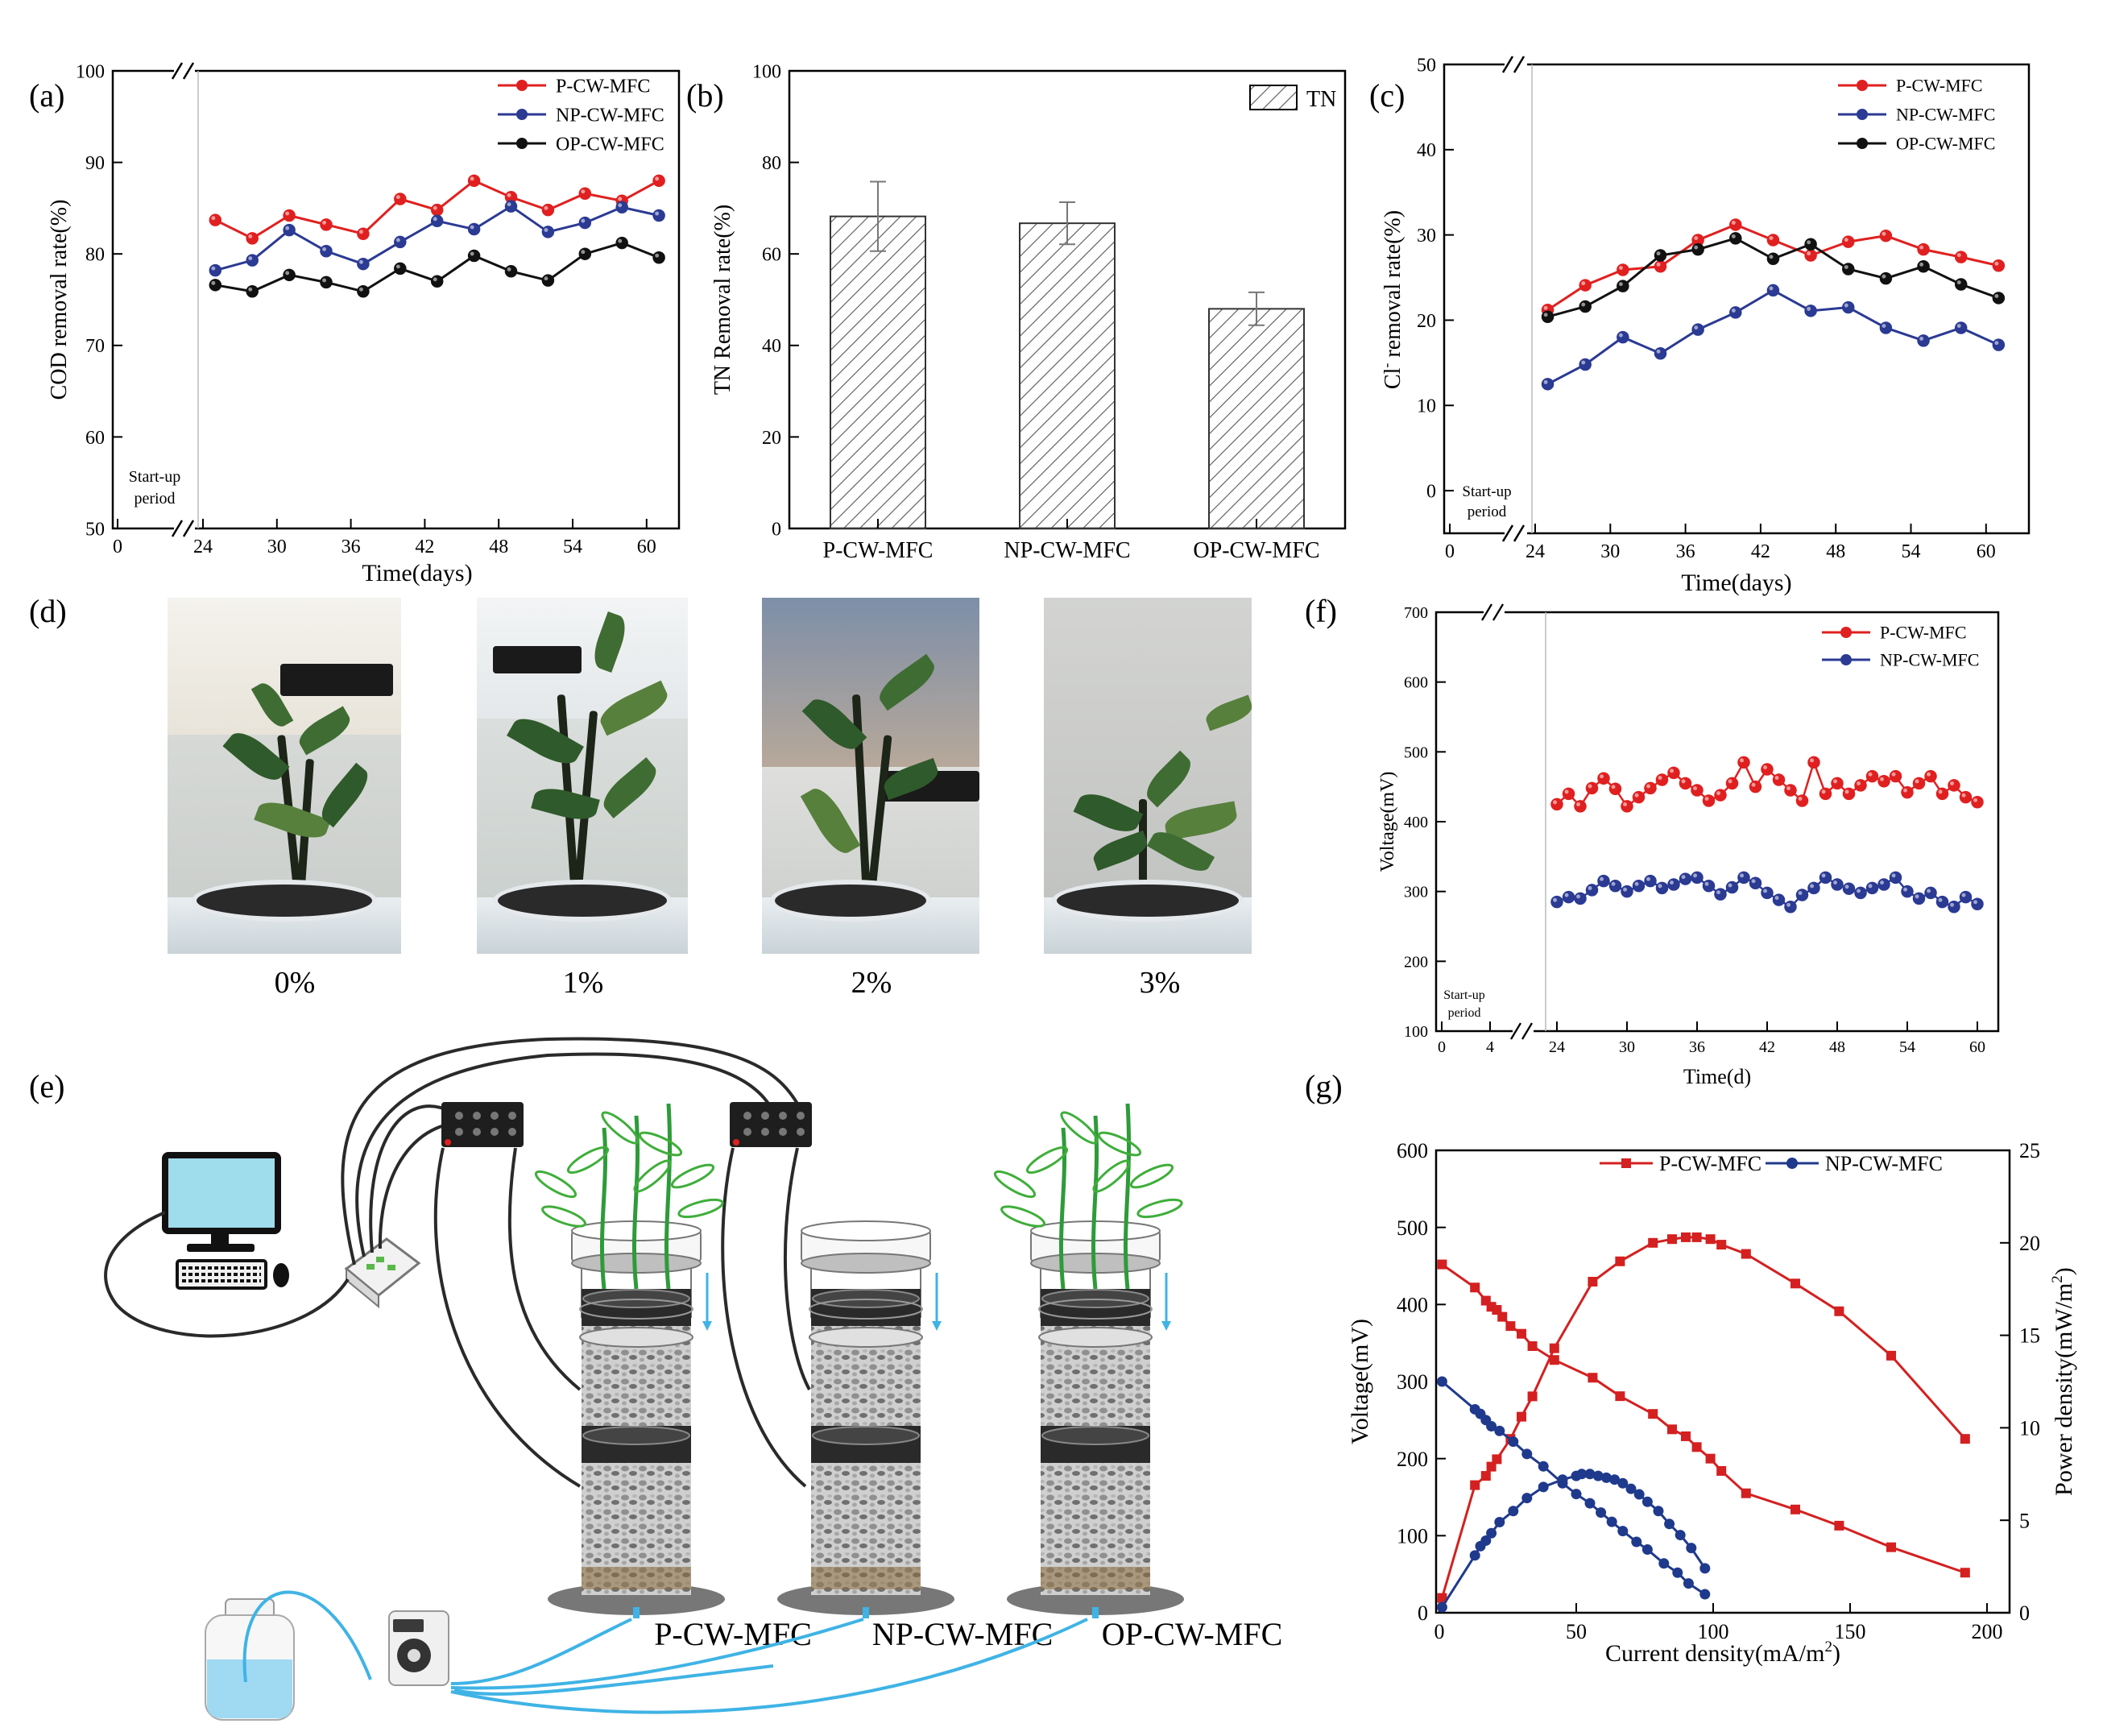  Describe the element at coordinates (1929, 660) in the screenshot. I see `legend-label: NP-CW-MFC` at that location.